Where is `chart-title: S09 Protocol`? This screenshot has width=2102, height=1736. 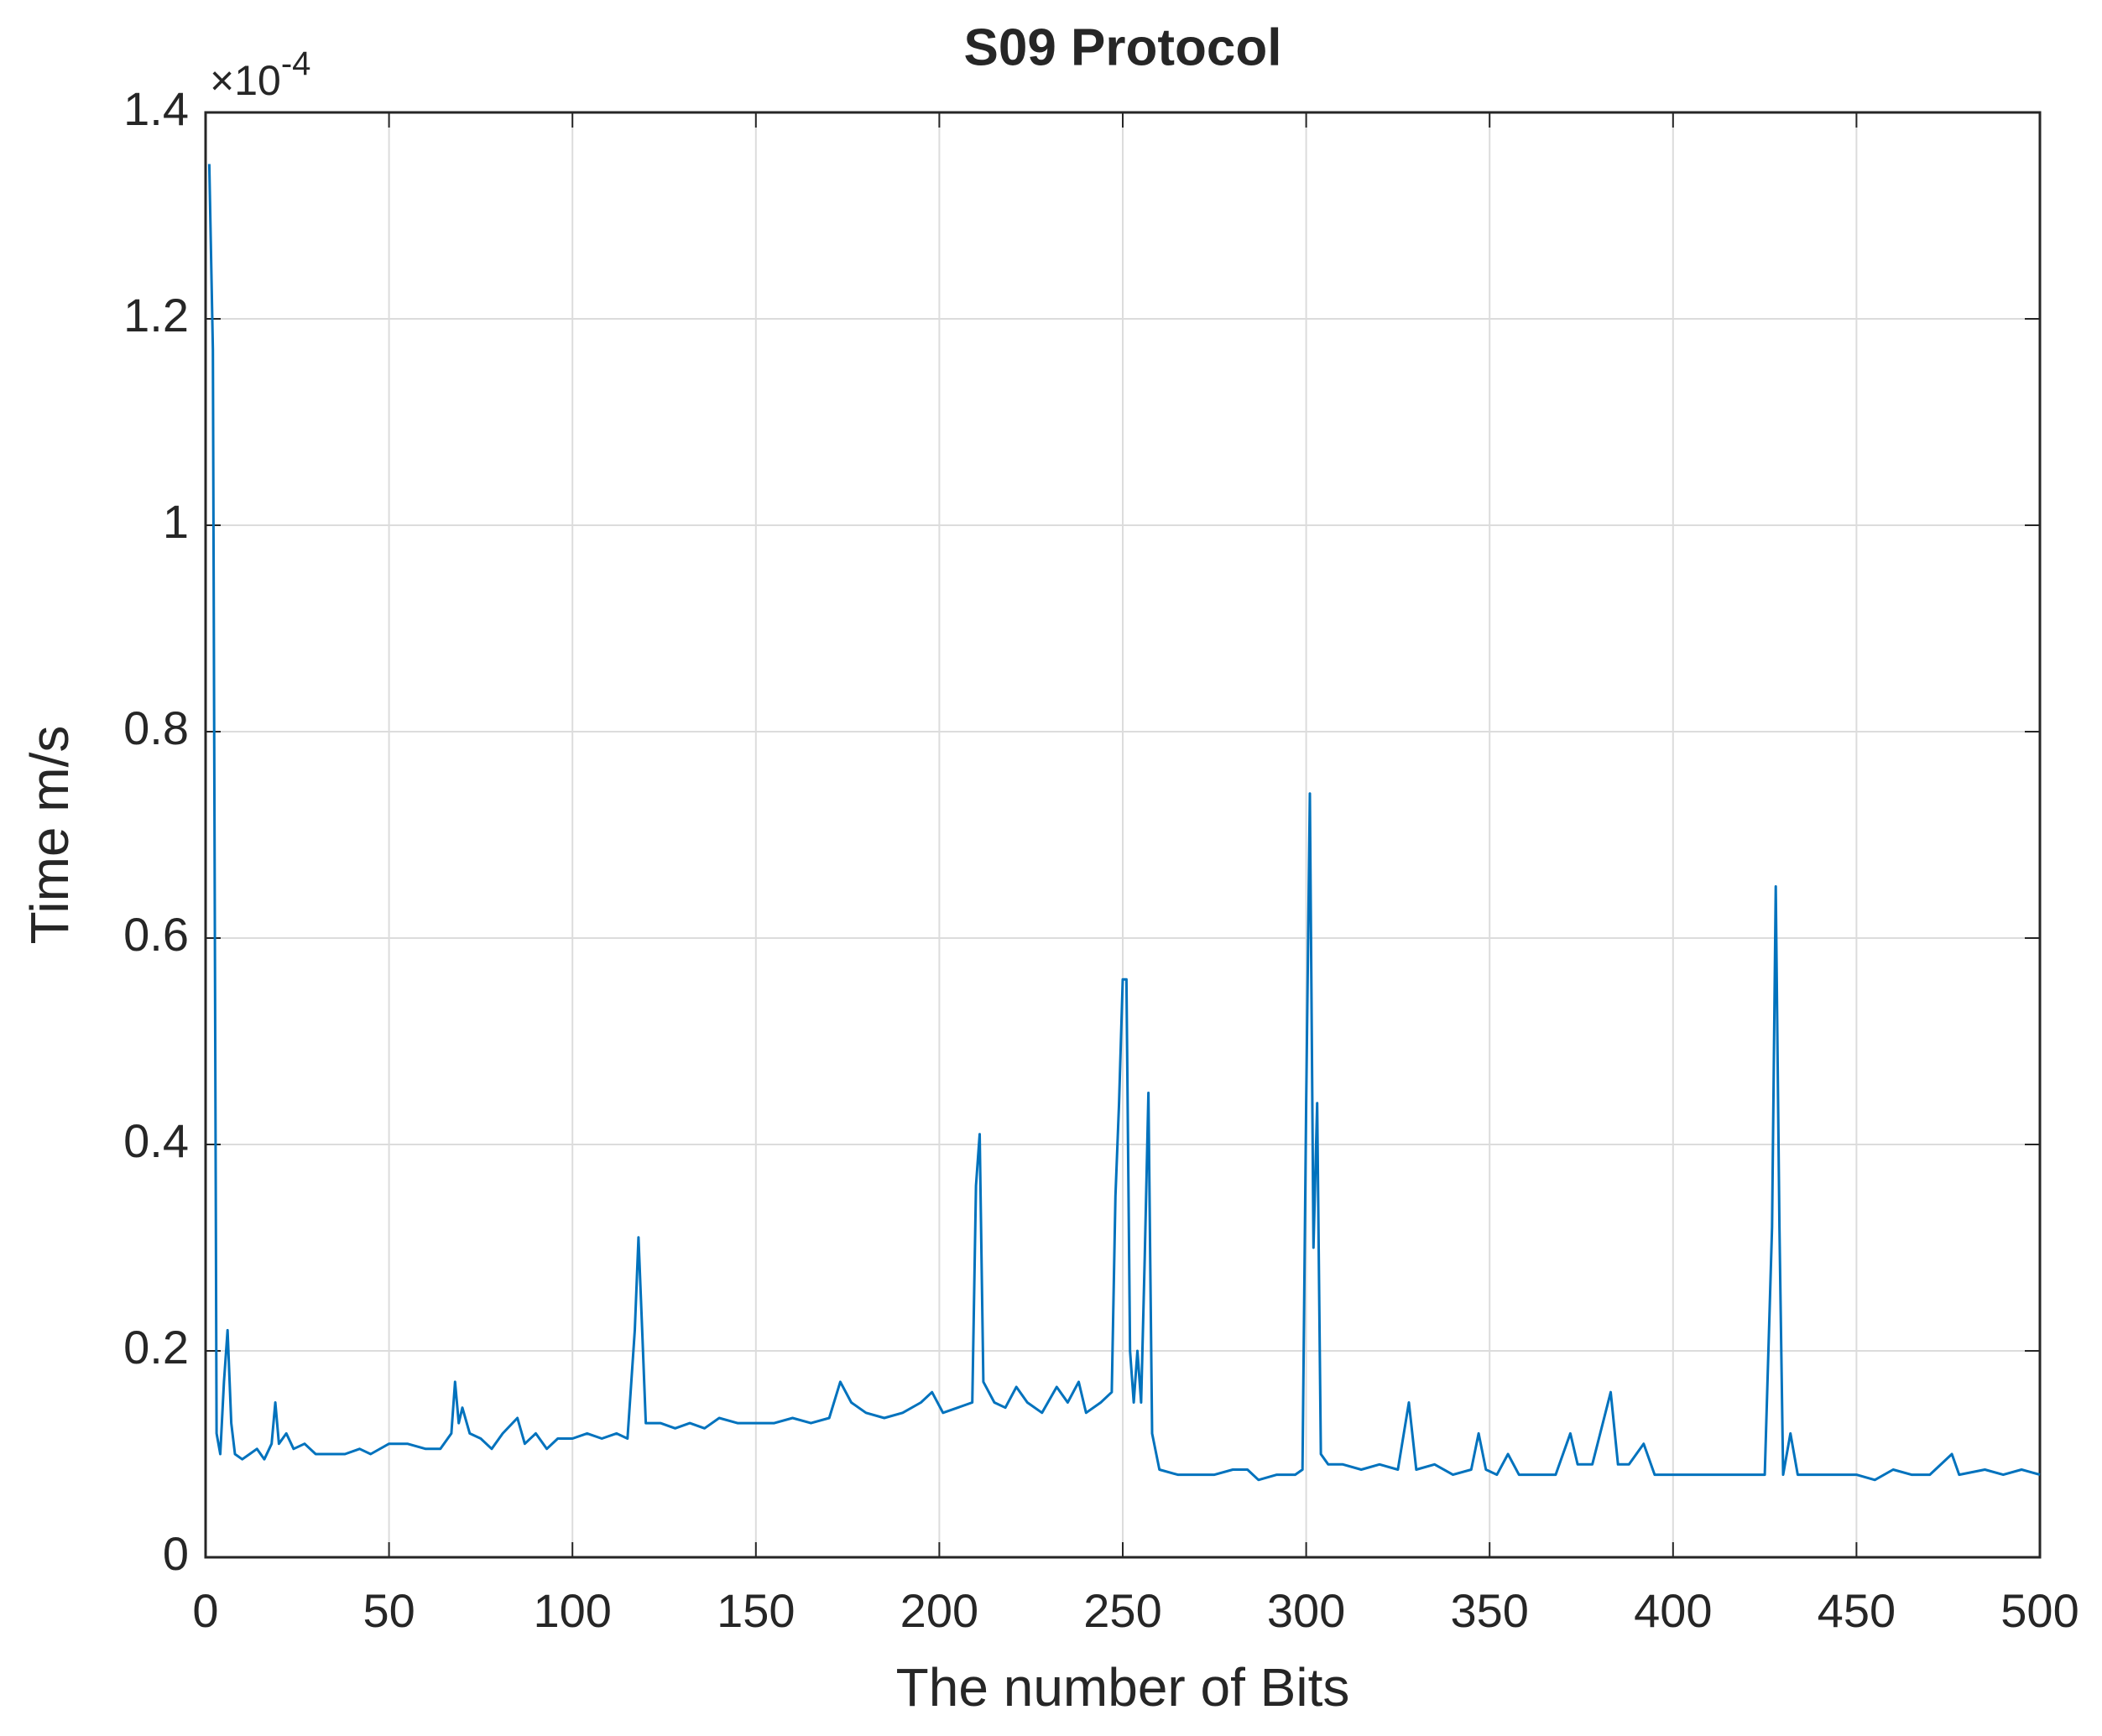 chart-title: S09 Protocol is located at coordinates (1123, 47).